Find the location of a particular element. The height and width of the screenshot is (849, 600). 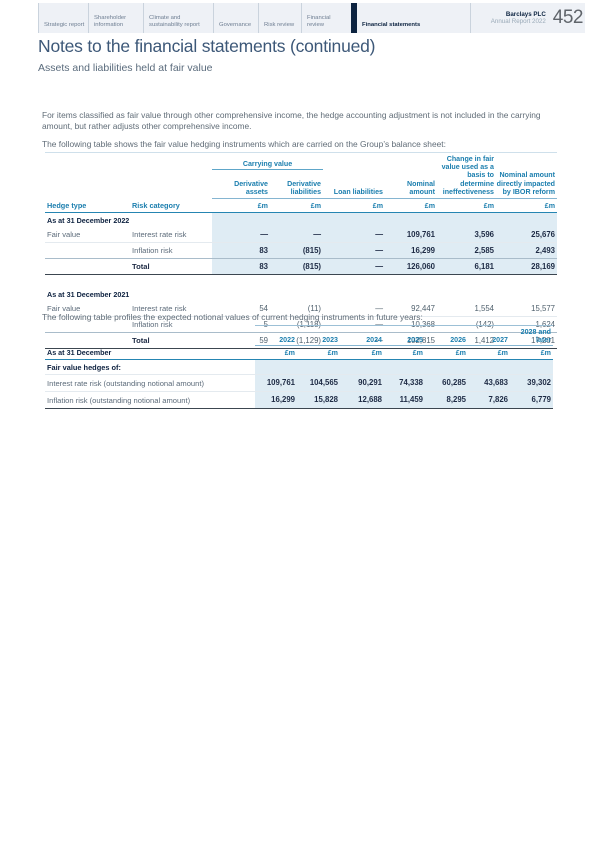

column-header: Derivative assets is located at coordinates (251, 187).